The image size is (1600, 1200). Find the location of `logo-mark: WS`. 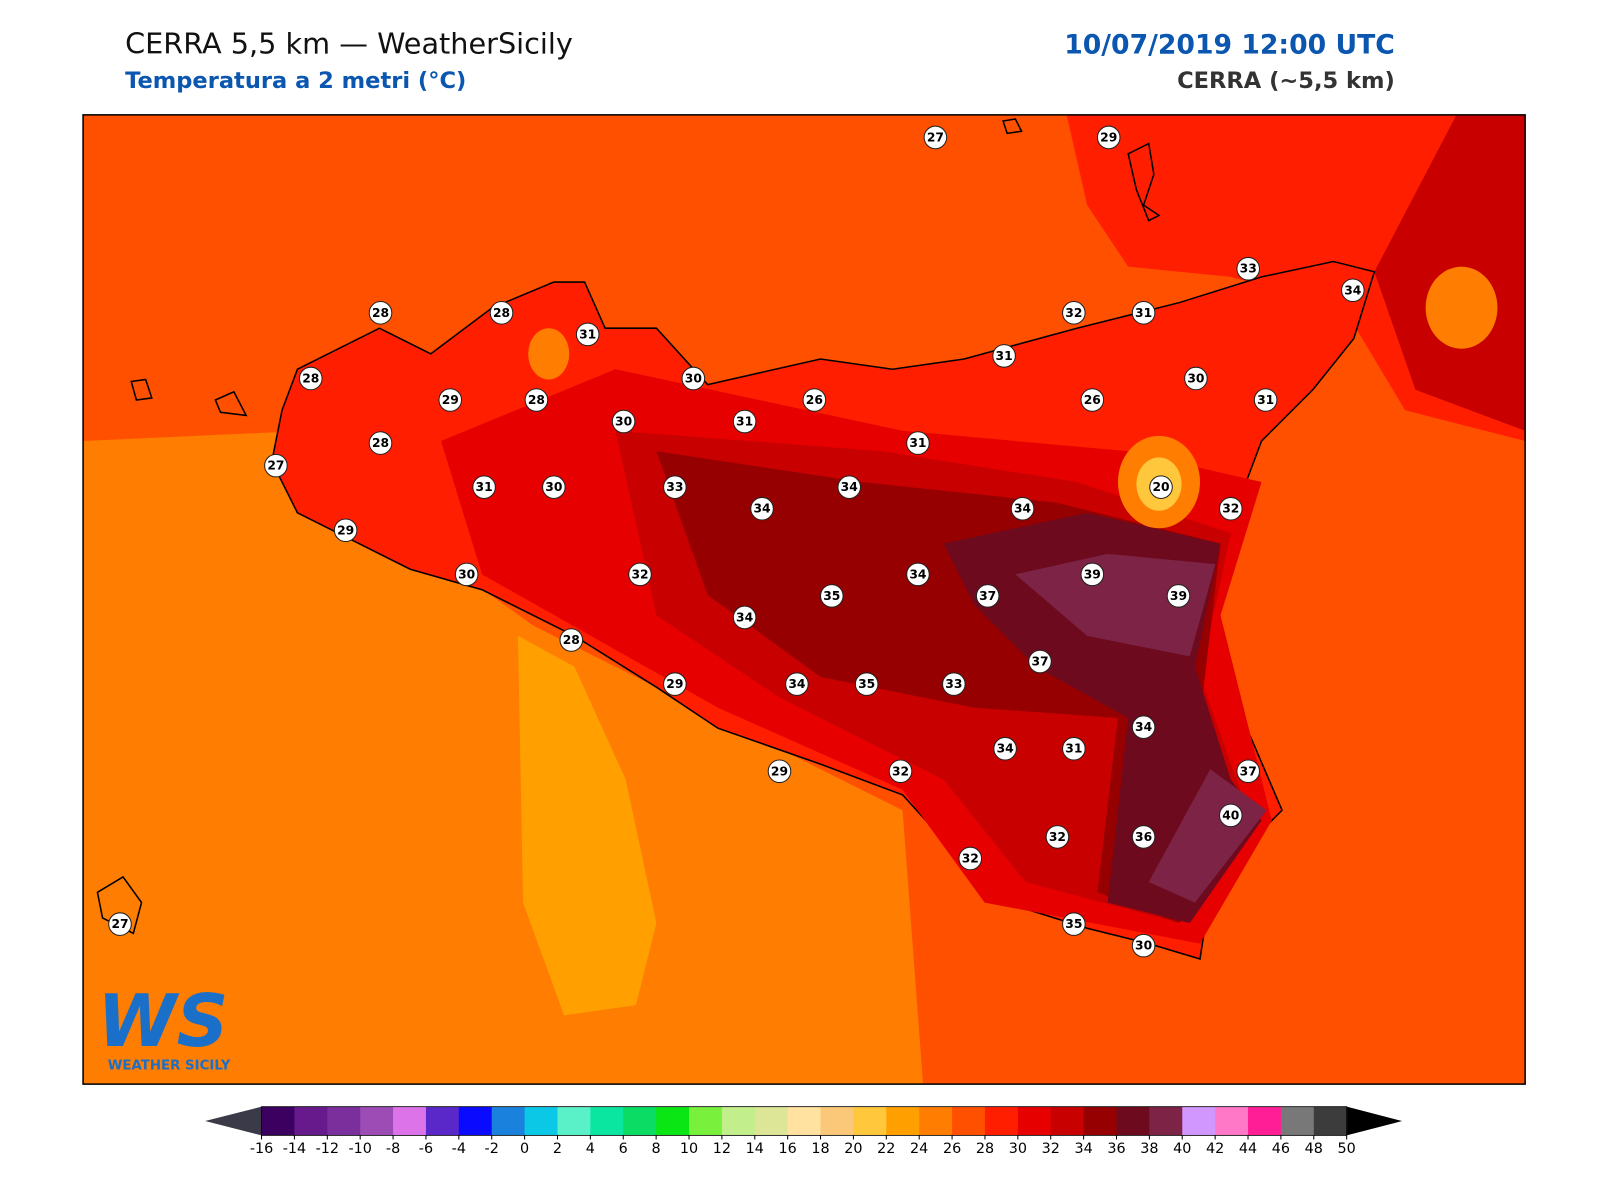

logo-mark: WS is located at coordinates (162, 1021).